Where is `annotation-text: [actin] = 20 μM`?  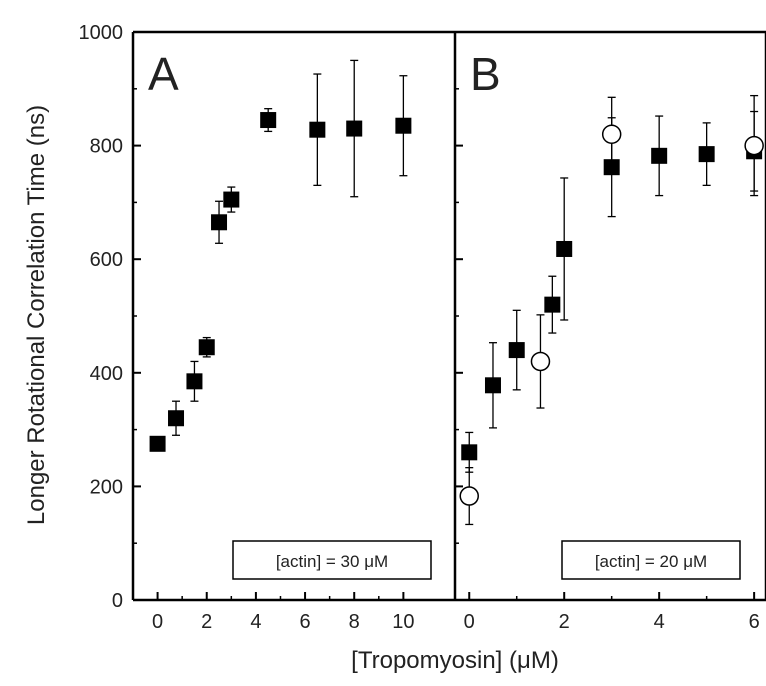
annotation-text: [actin] = 20 μM is located at coordinates (651, 561).